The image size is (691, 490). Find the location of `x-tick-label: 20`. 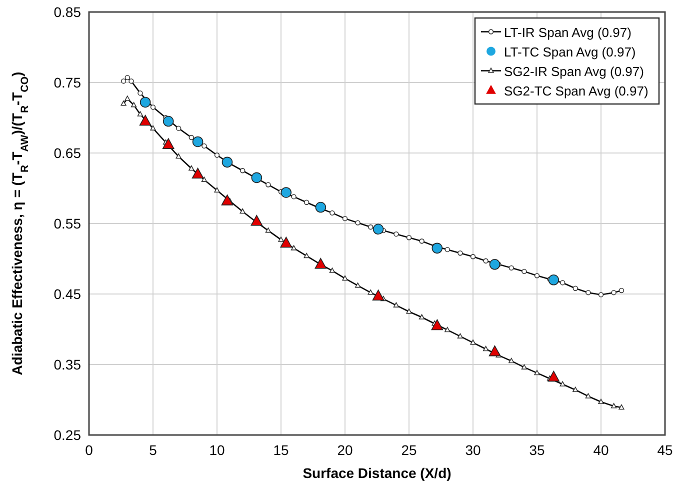

x-tick-label: 20 is located at coordinates (345, 450).